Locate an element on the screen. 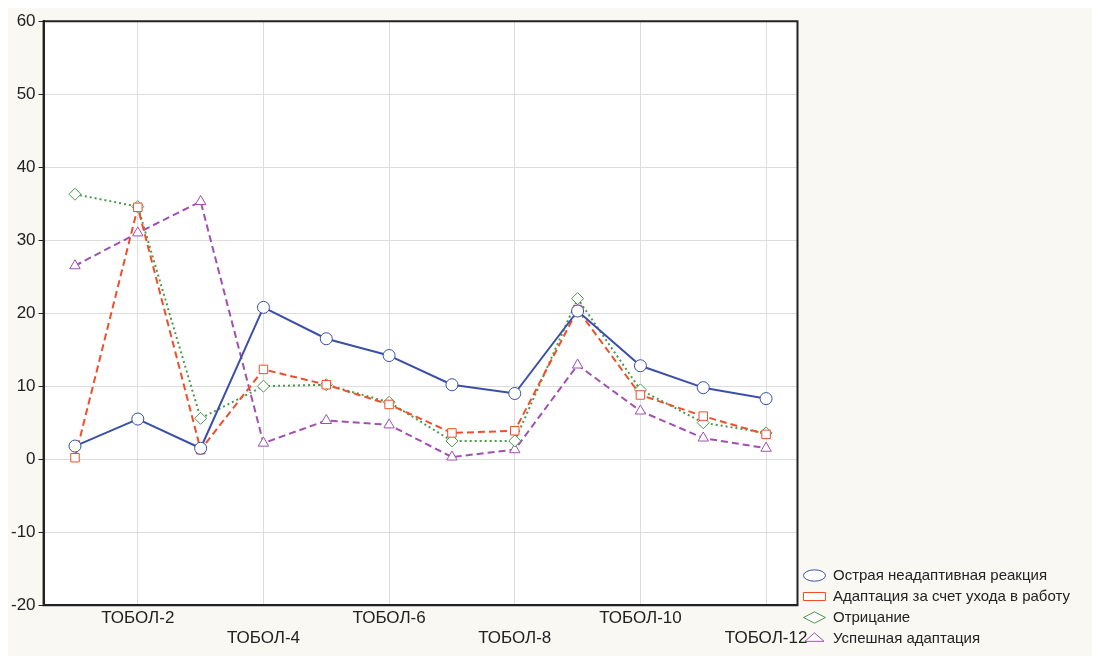 This screenshot has width=1100, height=664. x-tick-label: ТОБОЛ-6 is located at coordinates (389, 618).